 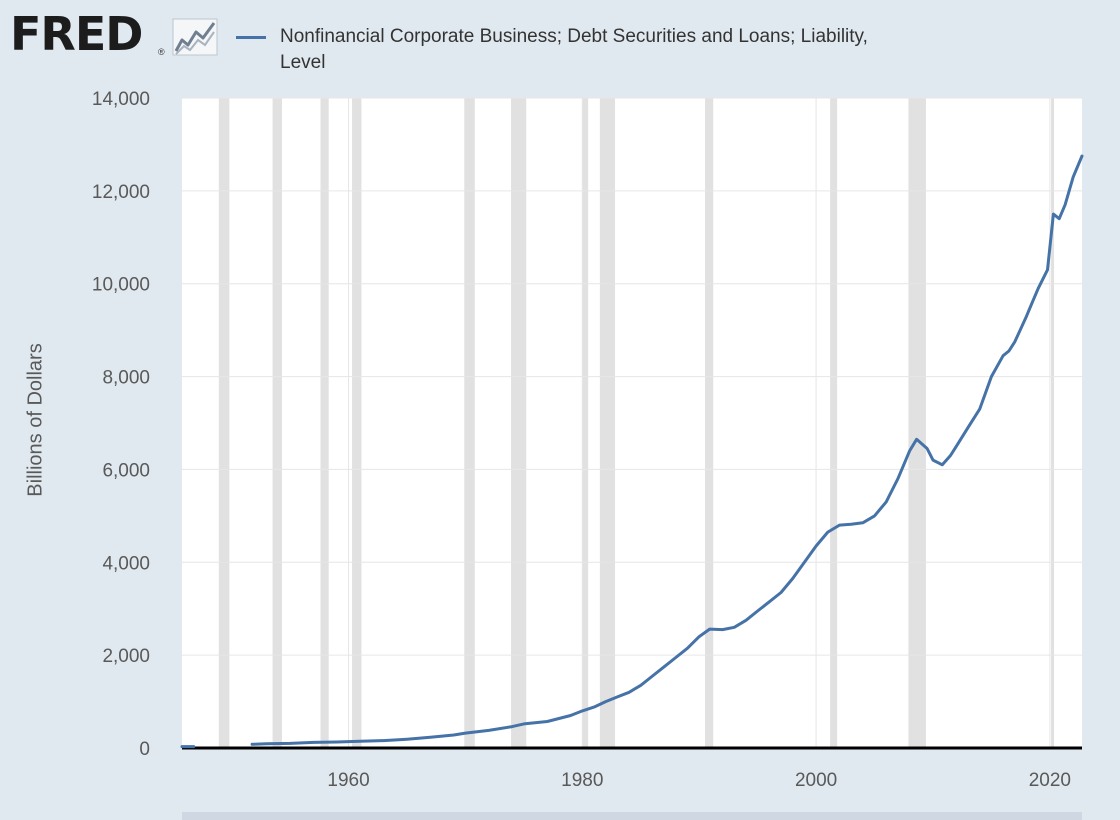 I want to click on y-tick-label-6: 12,000, so click(x=121, y=192).